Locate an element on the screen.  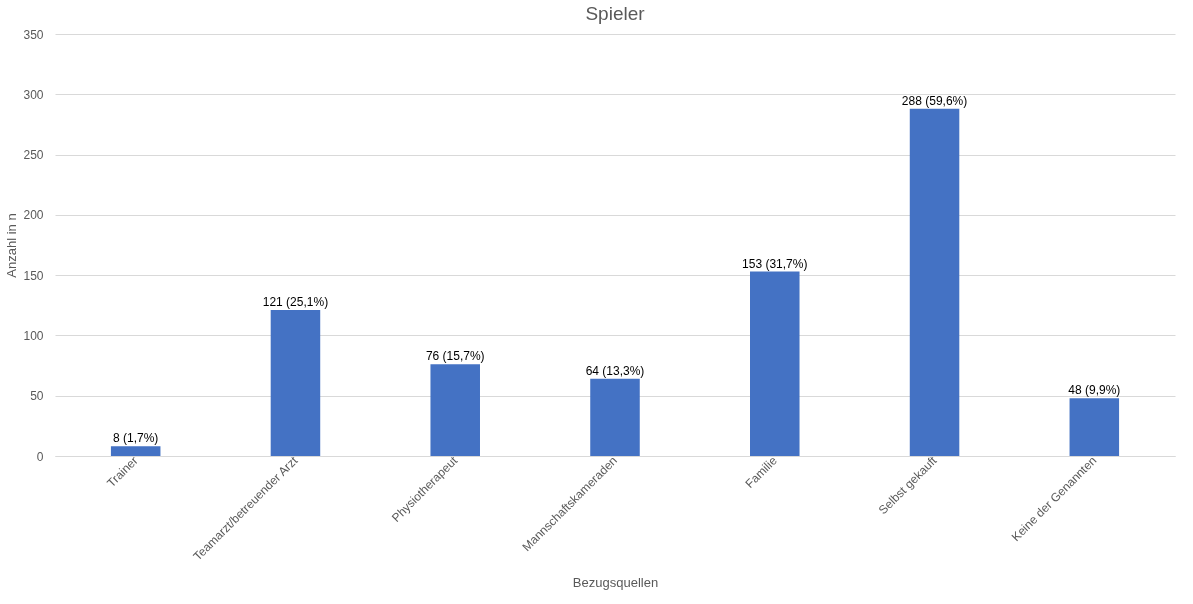
y-tick-label: 200 is located at coordinates (33, 215).